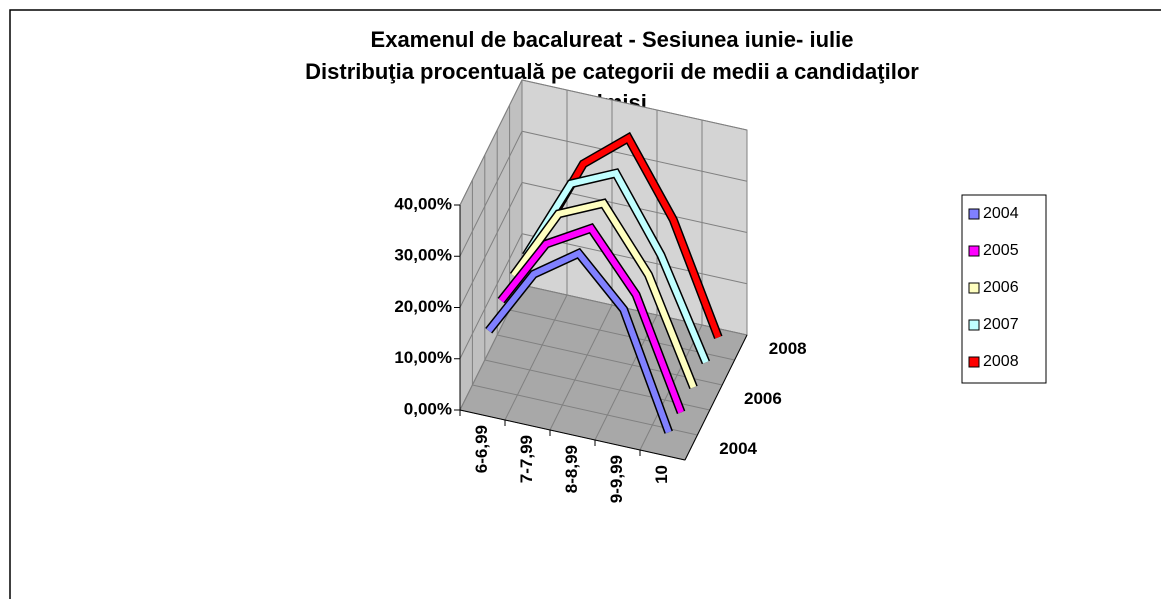 Image resolution: width=1161 pixels, height=599 pixels. I want to click on x-tick-label: 7-7,99, so click(526, 459).